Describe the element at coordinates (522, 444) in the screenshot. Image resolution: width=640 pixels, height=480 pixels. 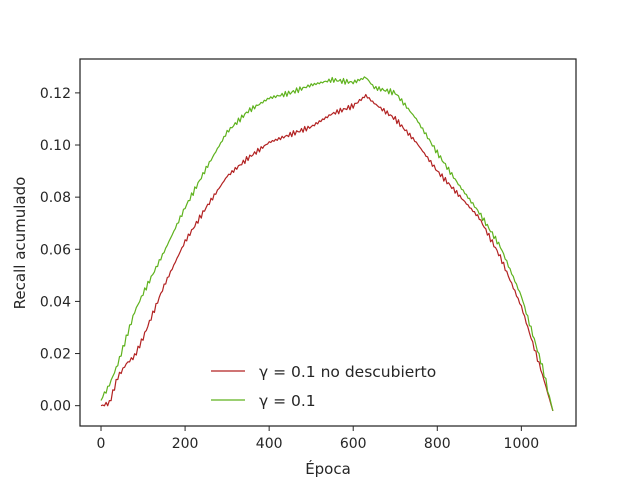
I see `x-tick-label: 1000` at that location.